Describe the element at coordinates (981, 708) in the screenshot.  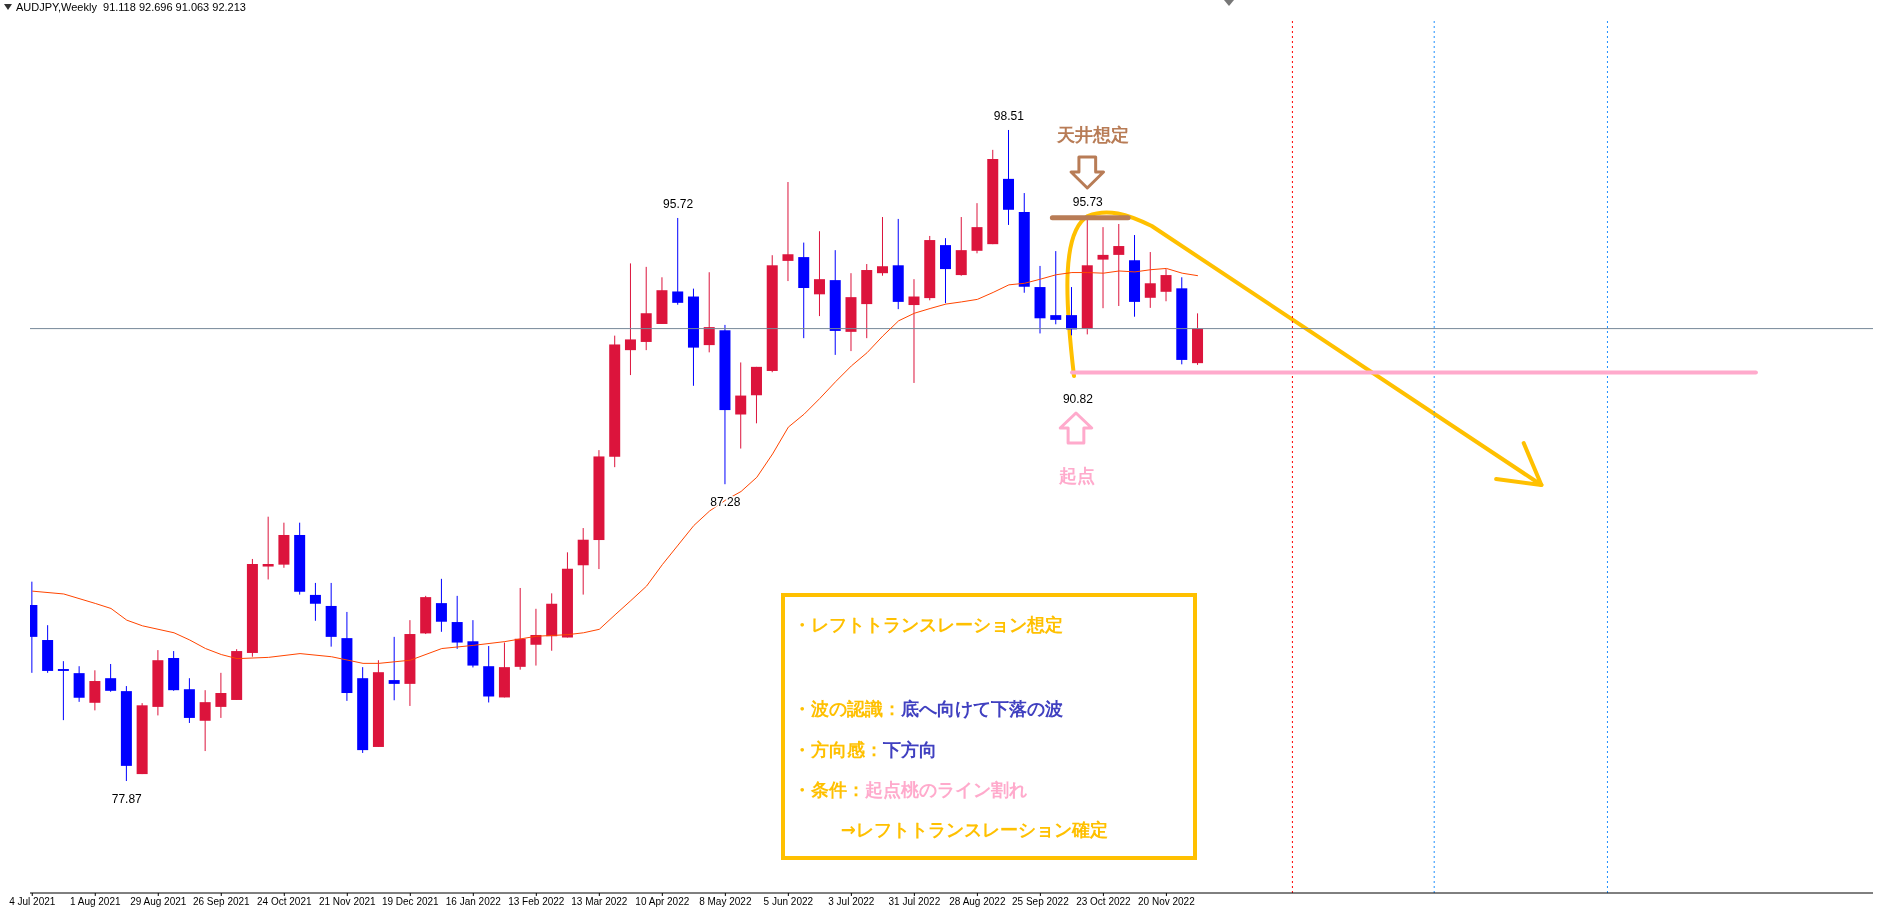
I see `annotation: 底へ向けて下落の波` at that location.